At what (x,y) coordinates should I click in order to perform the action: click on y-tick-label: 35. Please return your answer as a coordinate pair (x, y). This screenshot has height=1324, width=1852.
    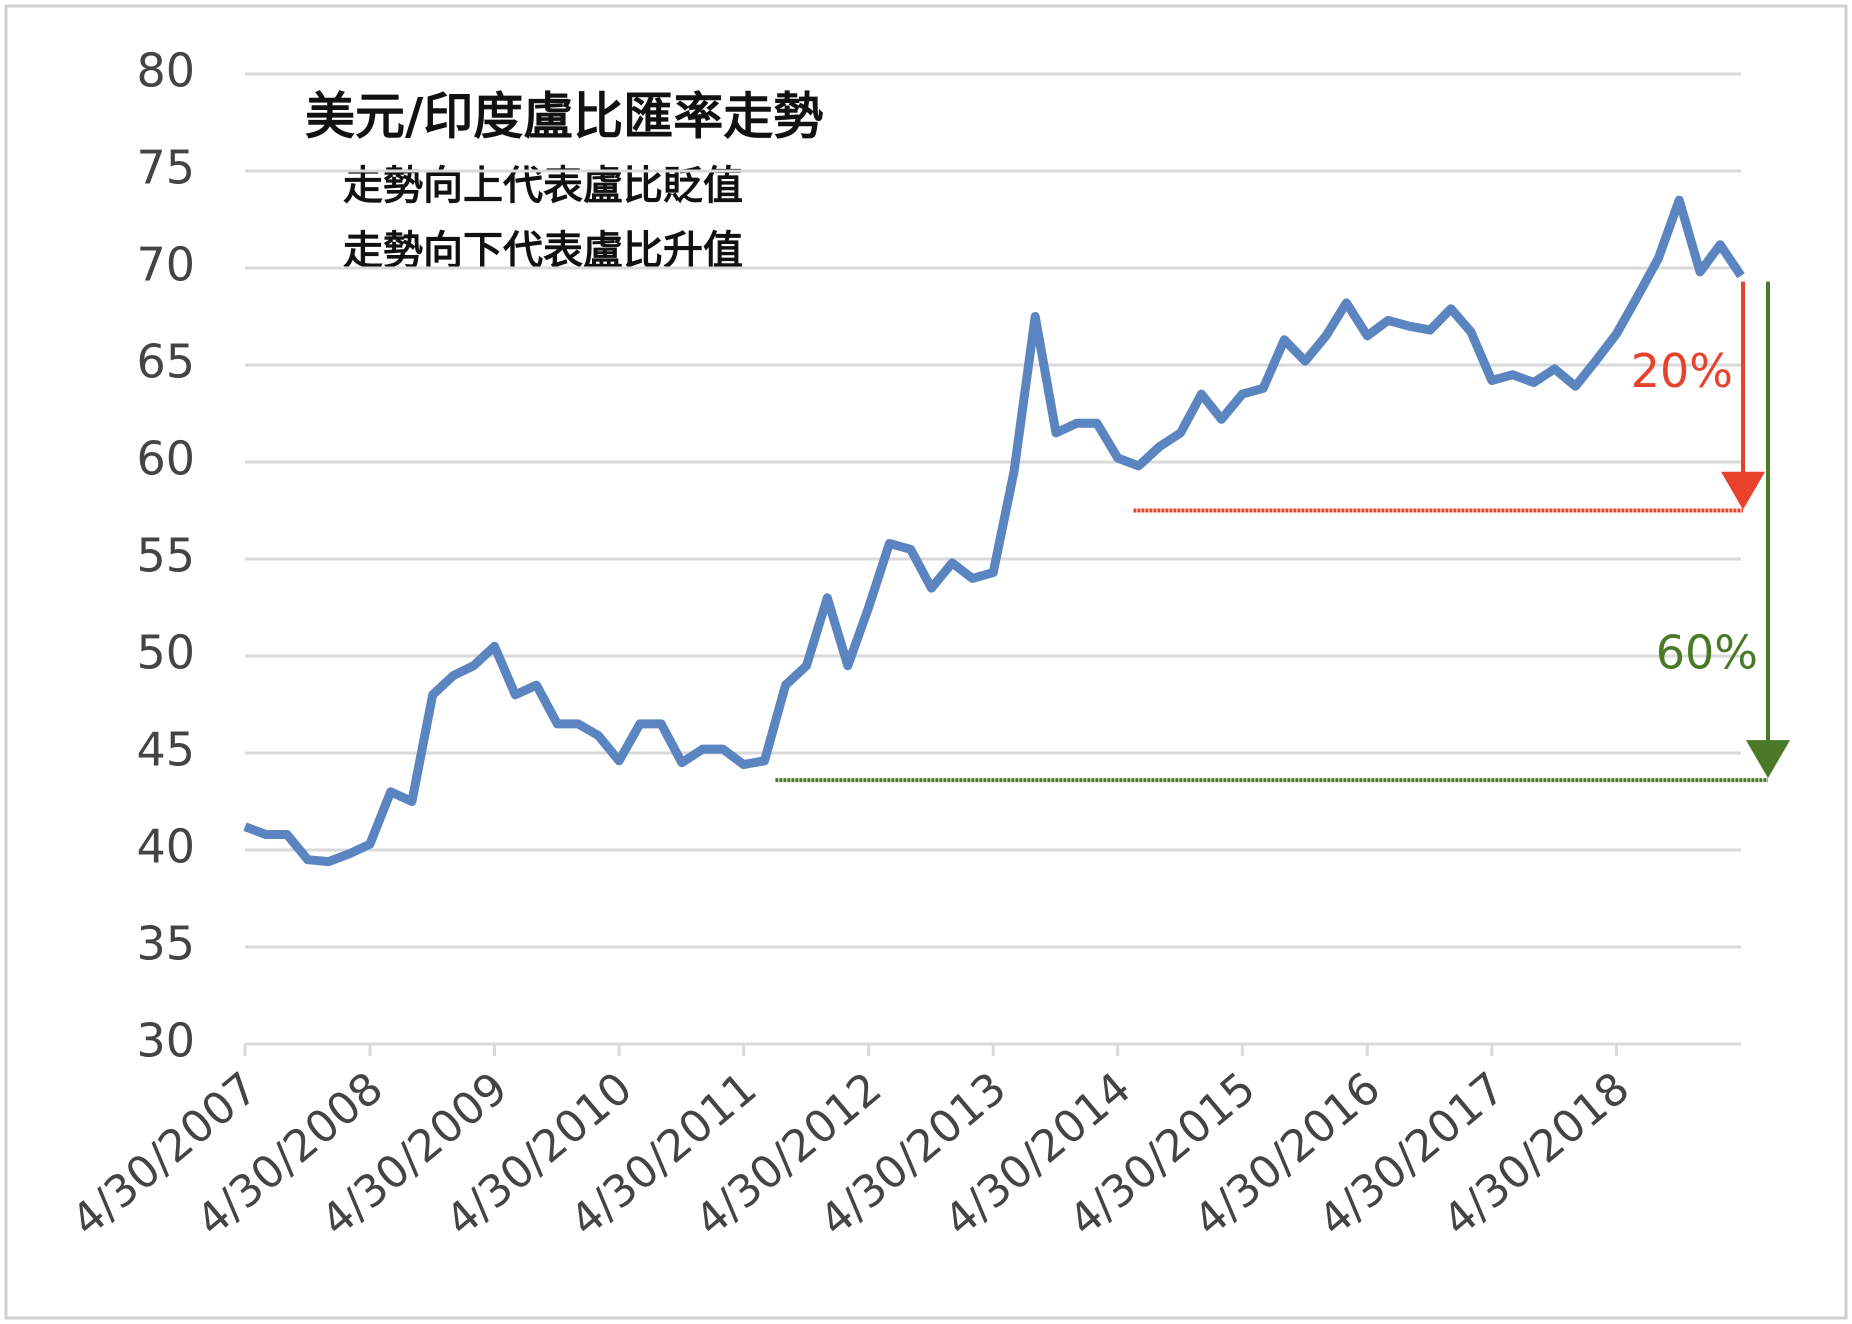
    Looking at the image, I should click on (165, 944).